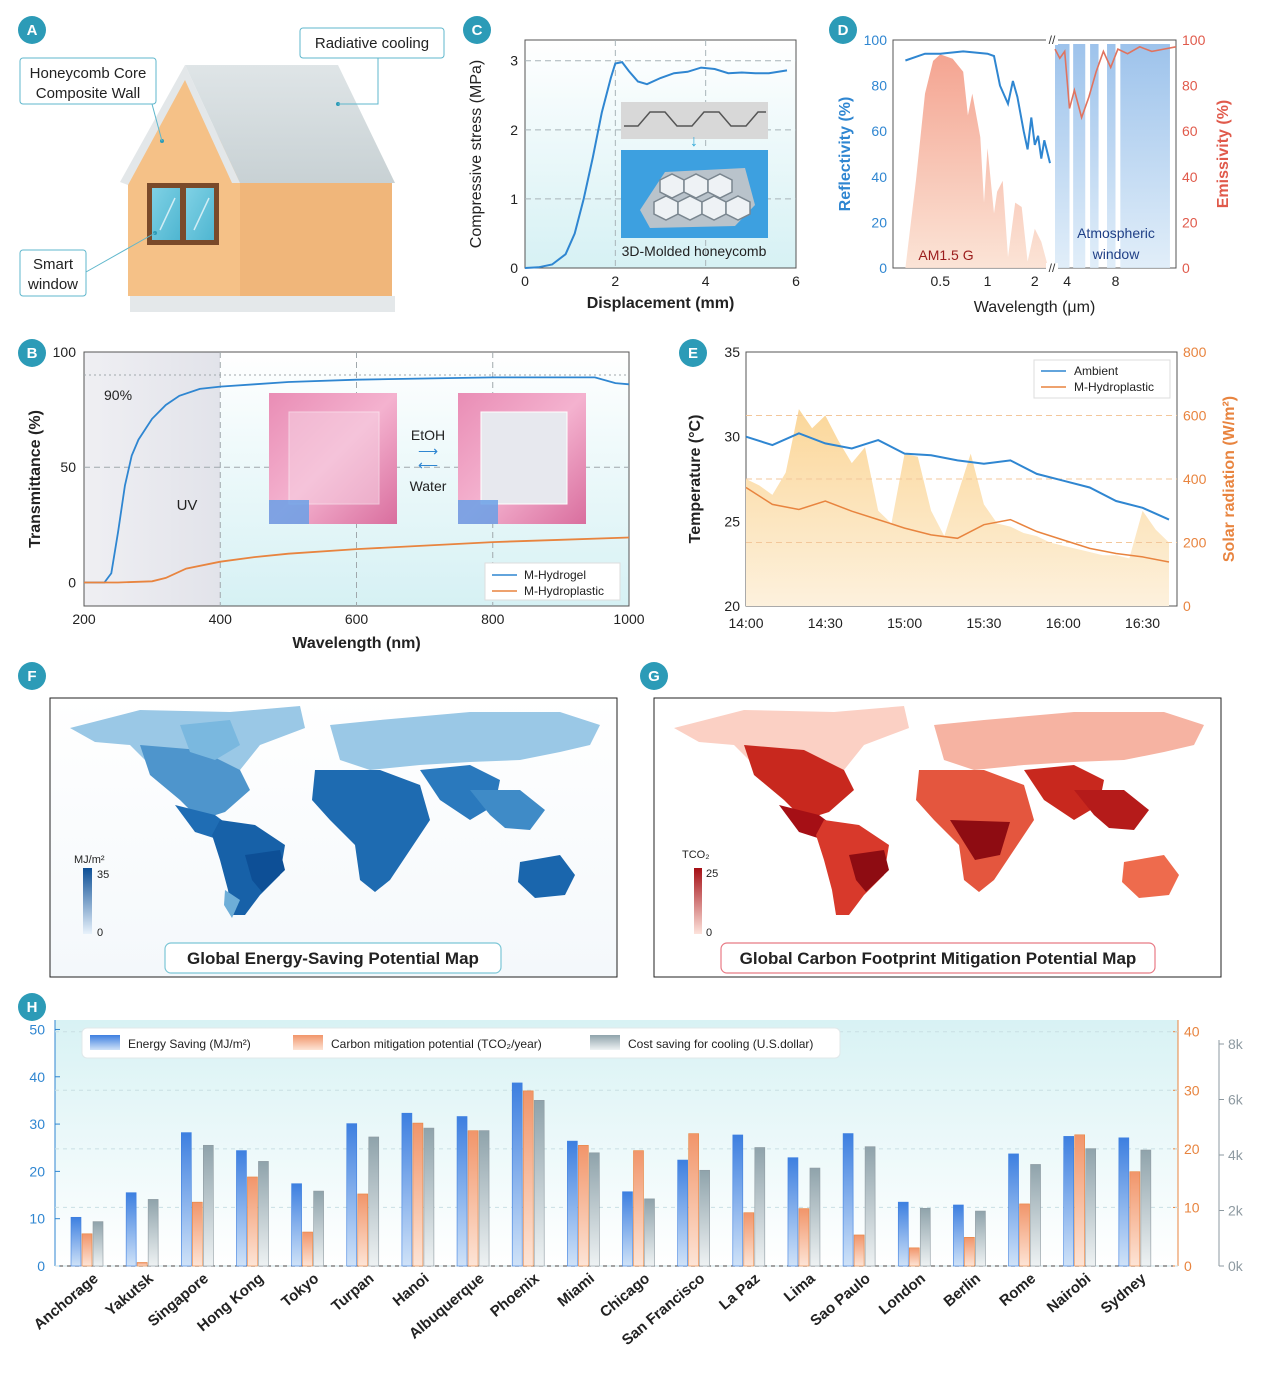  I want to click on y-tick-label-right: 30, so click(1192, 1090).